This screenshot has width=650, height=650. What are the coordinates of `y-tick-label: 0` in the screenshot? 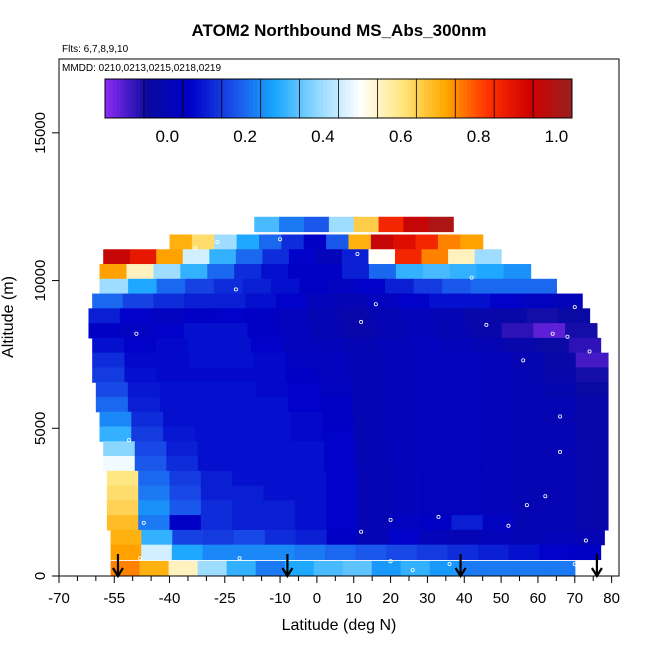 It's located at (40, 576).